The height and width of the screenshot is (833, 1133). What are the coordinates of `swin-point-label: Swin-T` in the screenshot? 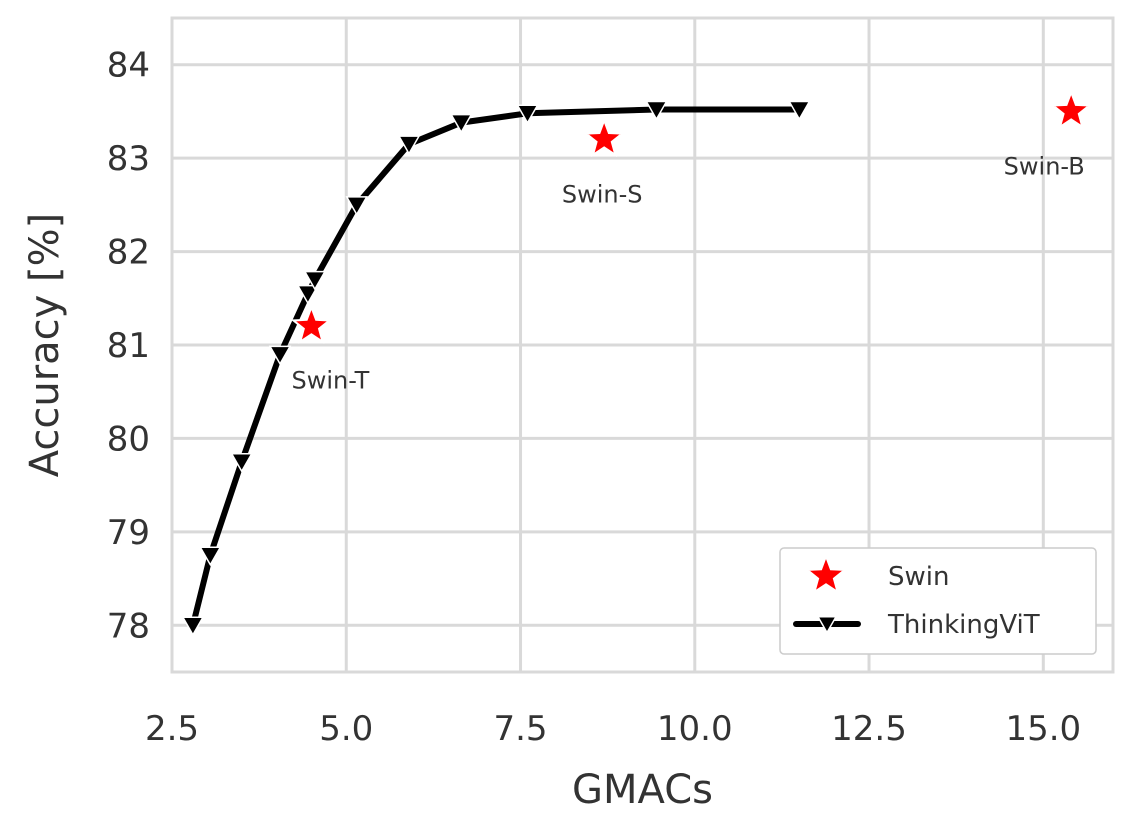 It's located at (330, 380).